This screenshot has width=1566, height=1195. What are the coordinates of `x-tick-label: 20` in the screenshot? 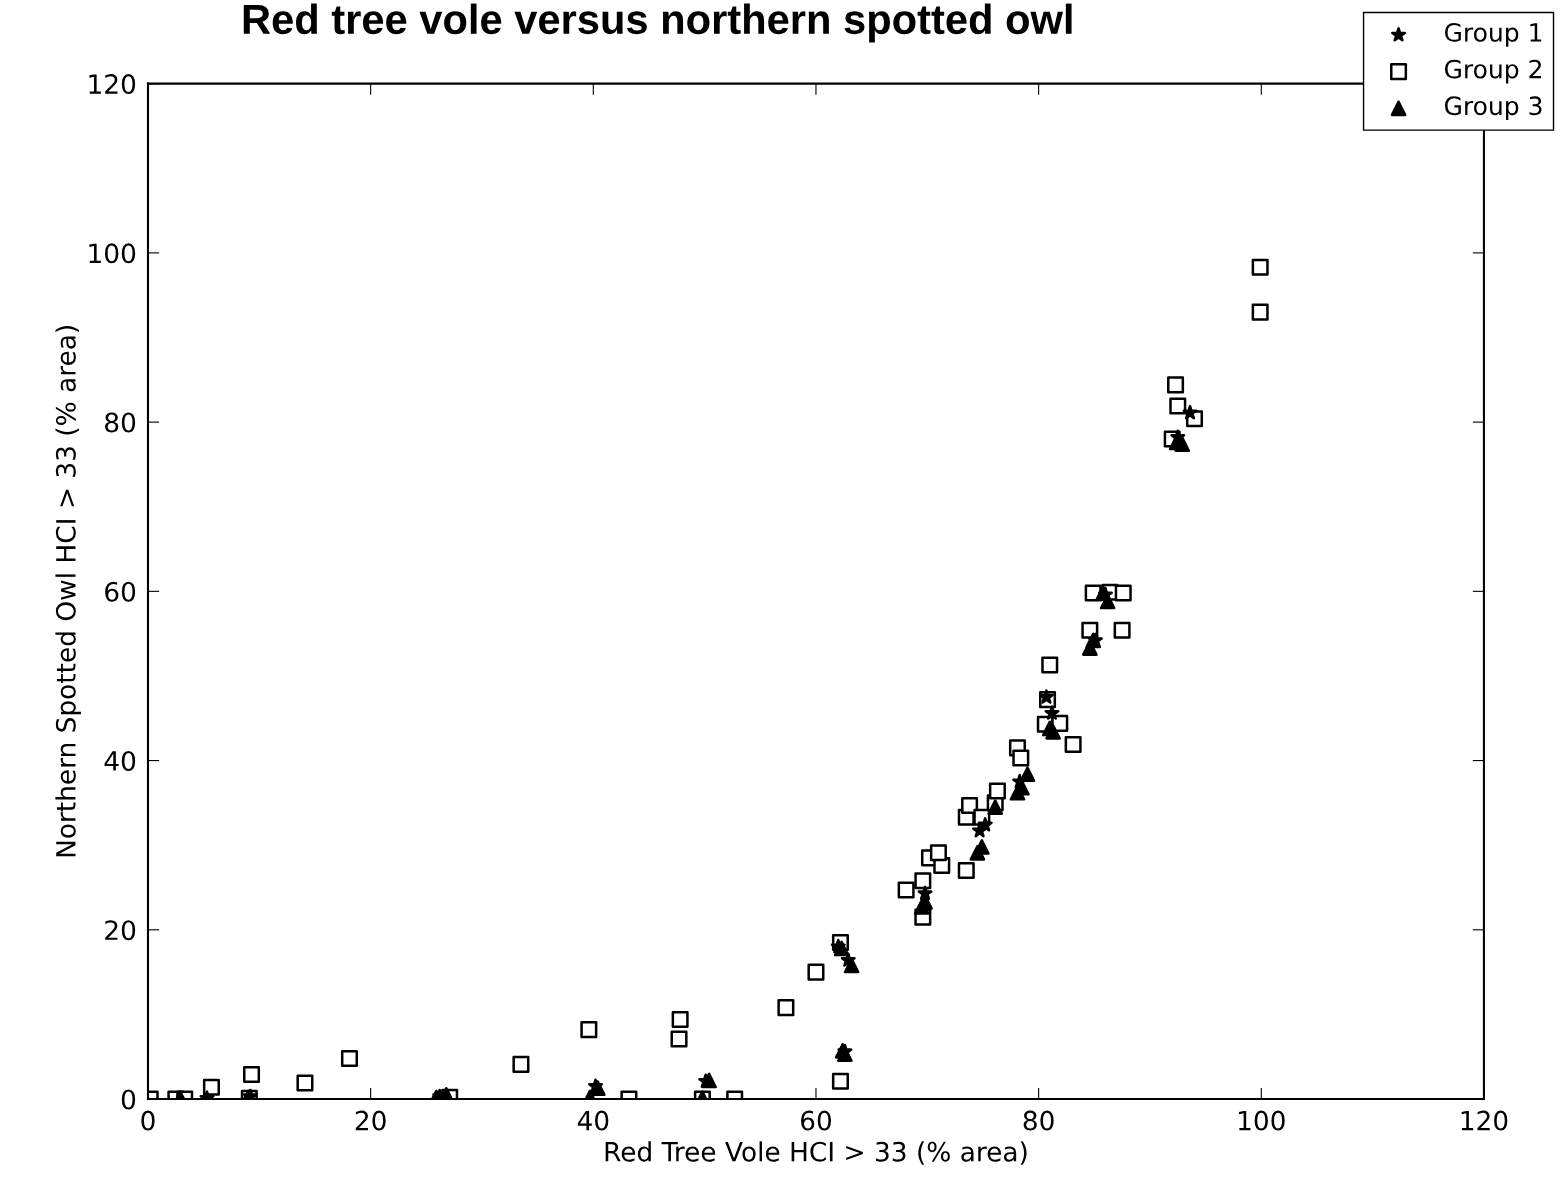 It's located at (370, 1120).